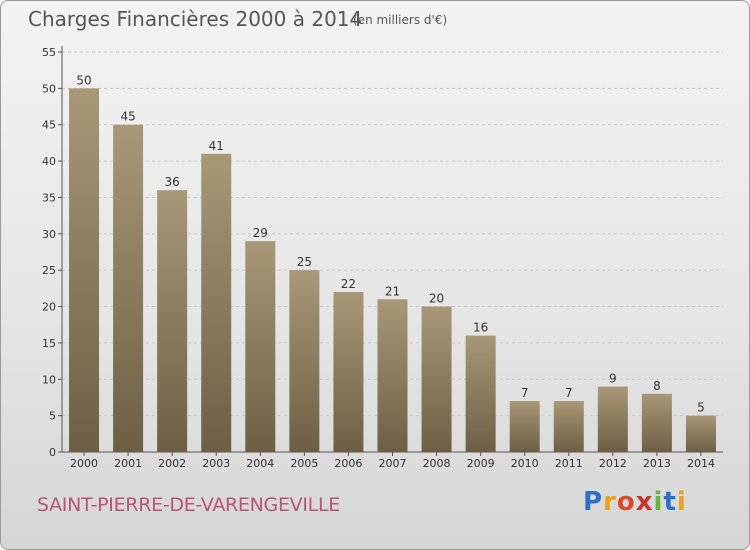 The height and width of the screenshot is (550, 750). I want to click on y-tick-label: 30, so click(49, 234).